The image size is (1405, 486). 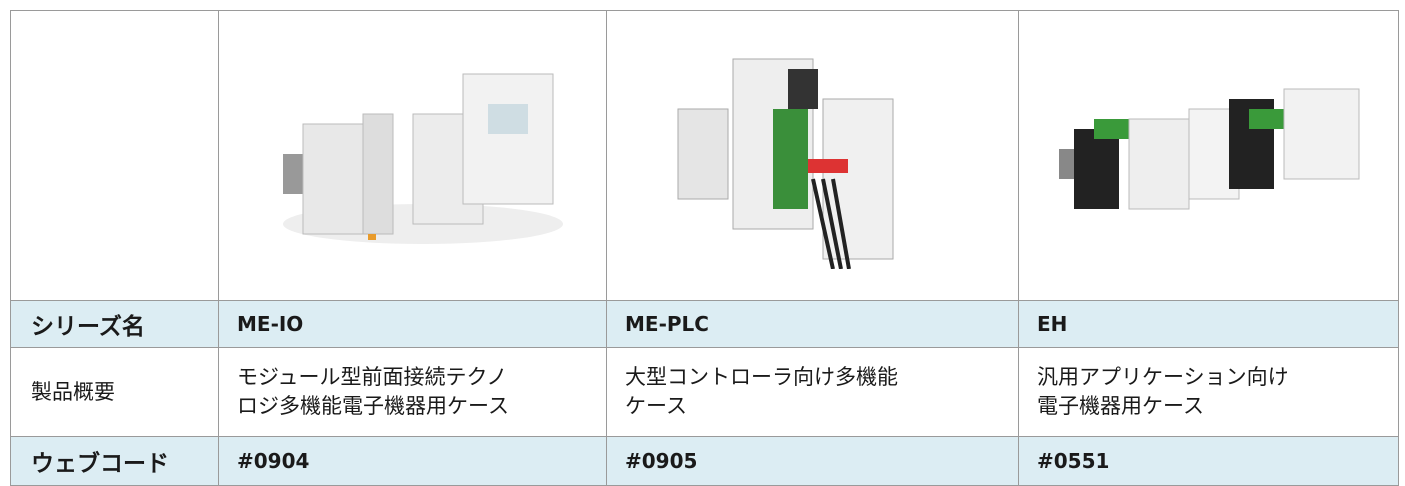 I want to click on description-cell: 大型コントローラ向け多機能 ケース, so click(x=812, y=392).